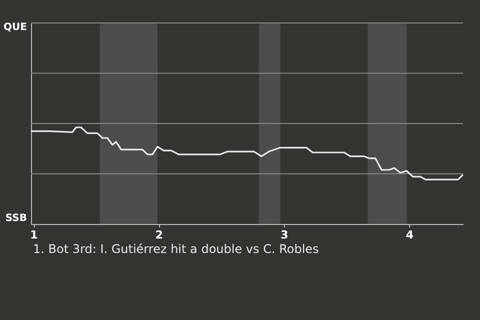  I want to click on text: QUE, so click(16, 27).